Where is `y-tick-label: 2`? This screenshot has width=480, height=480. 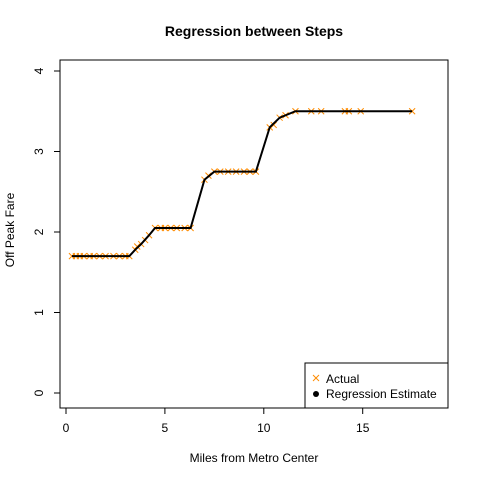 y-tick-label: 2 is located at coordinates (39, 231).